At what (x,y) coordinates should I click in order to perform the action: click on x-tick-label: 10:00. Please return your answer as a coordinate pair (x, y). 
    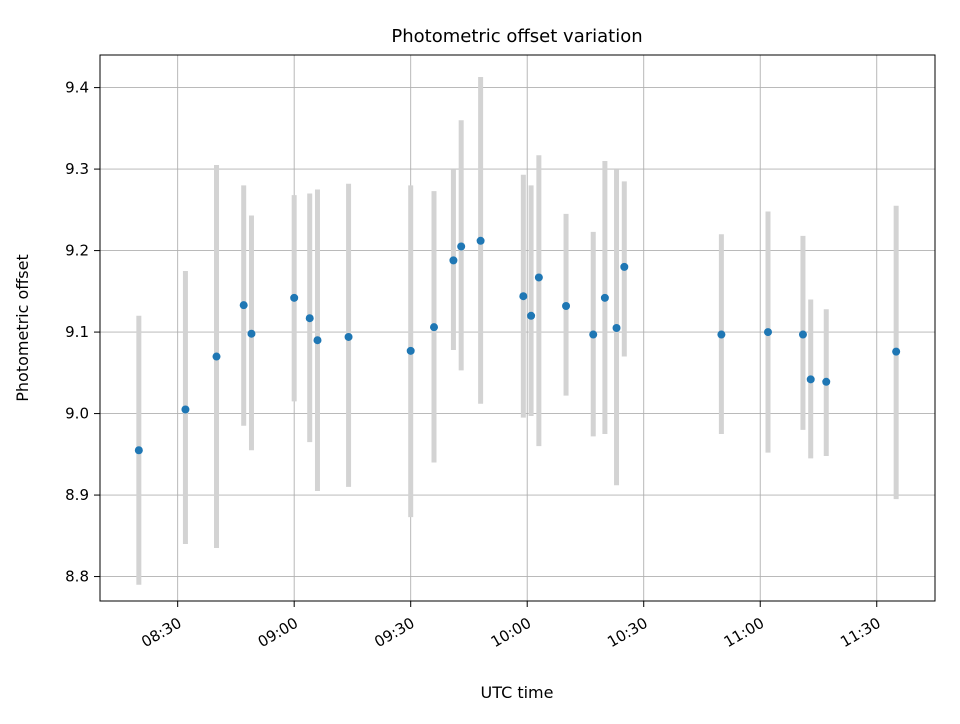
    Looking at the image, I should click on (511, 632).